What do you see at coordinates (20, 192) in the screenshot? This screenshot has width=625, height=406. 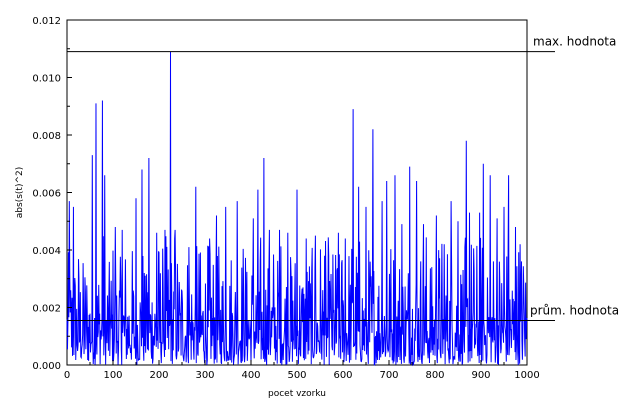 I see `y-axis-label: abs(s(t)^2)` at bounding box center [20, 192].